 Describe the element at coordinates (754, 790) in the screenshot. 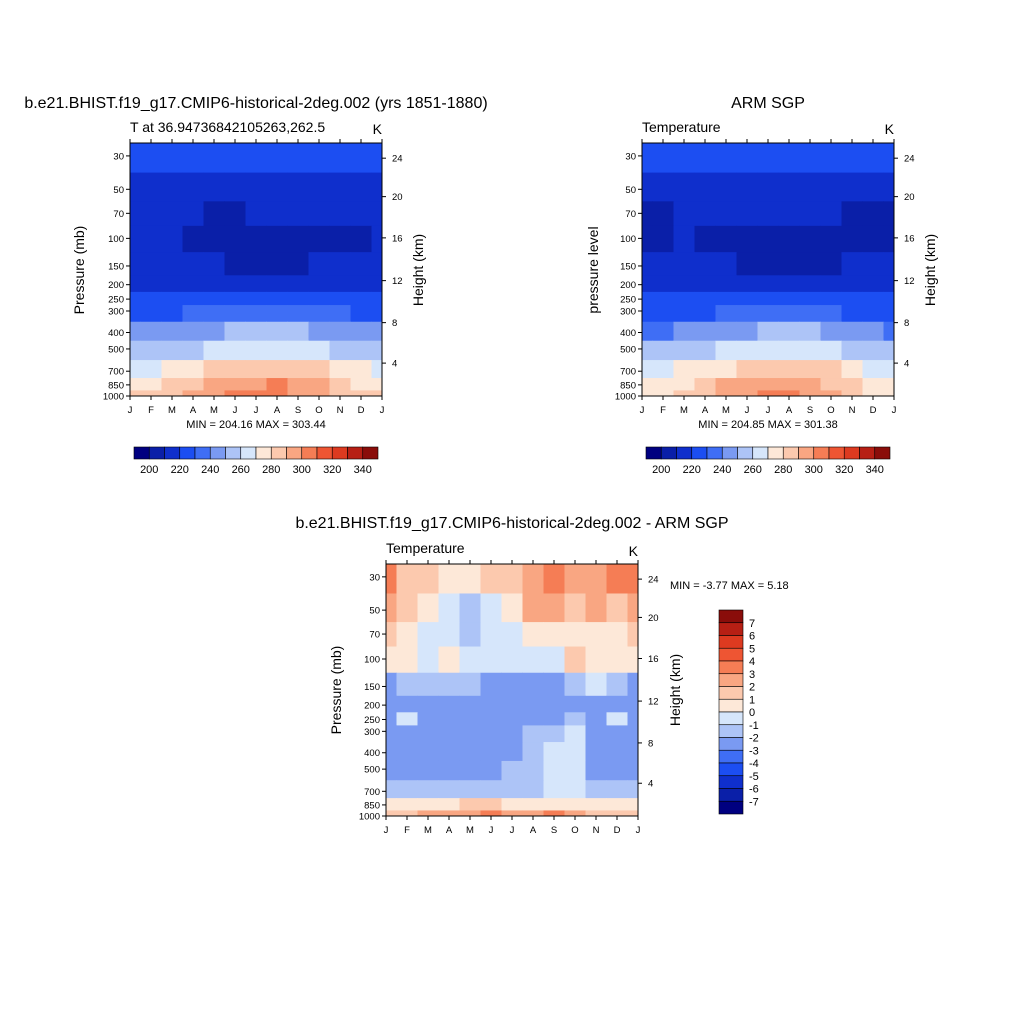

I see `panel-diff-colorbar-label: -6` at that location.